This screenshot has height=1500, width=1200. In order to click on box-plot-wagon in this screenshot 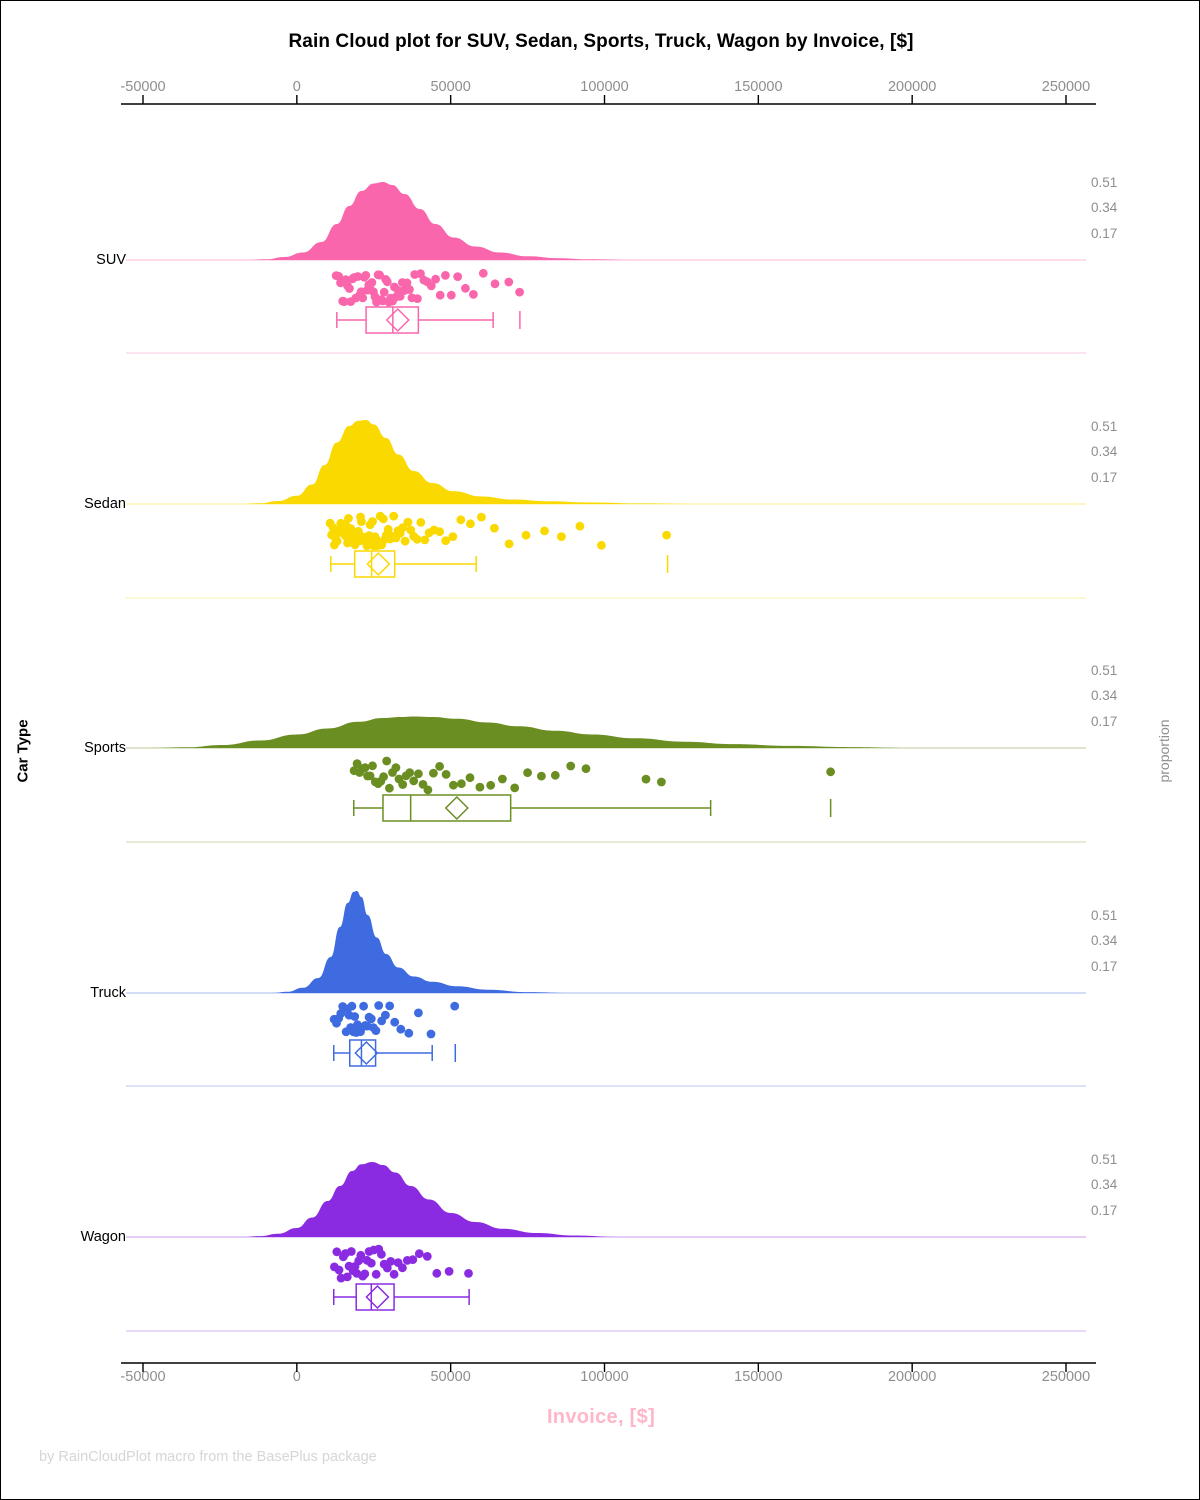, I will do `click(401, 1297)`.